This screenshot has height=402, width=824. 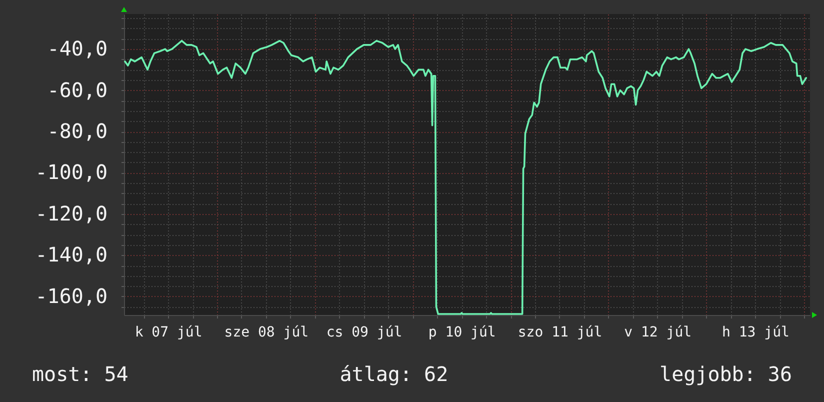 I want to click on y-tick-label: -80,0, so click(x=77, y=131).